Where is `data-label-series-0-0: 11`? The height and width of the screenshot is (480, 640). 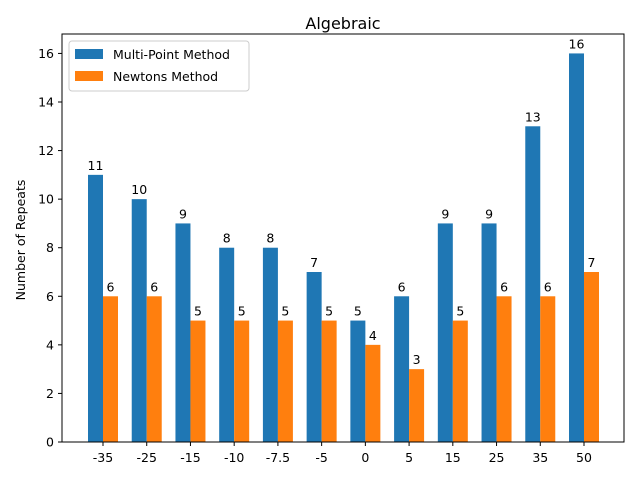
data-label-series-0-0: 11 is located at coordinates (96, 165).